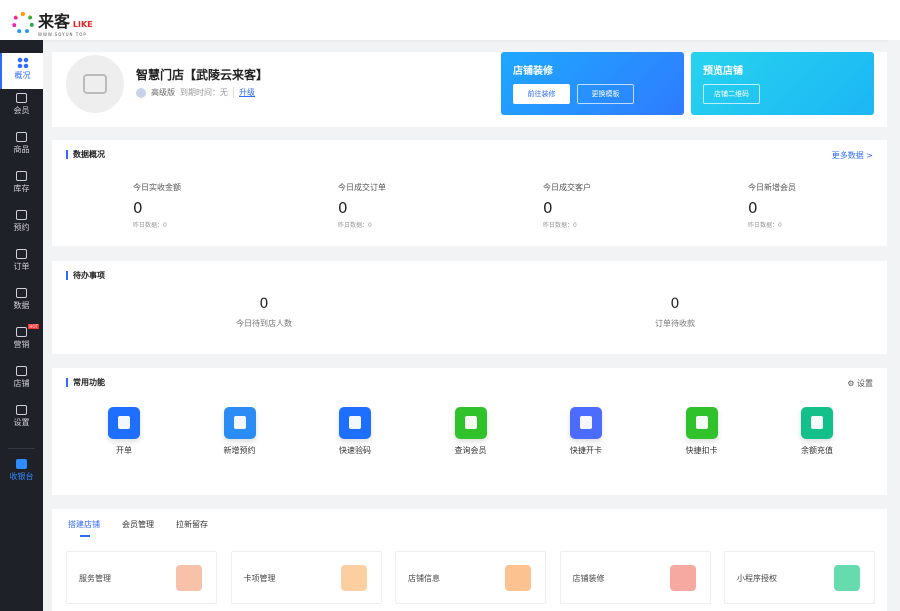  What do you see at coordinates (894, 325) in the screenshot?
I see `scrollbar` at bounding box center [894, 325].